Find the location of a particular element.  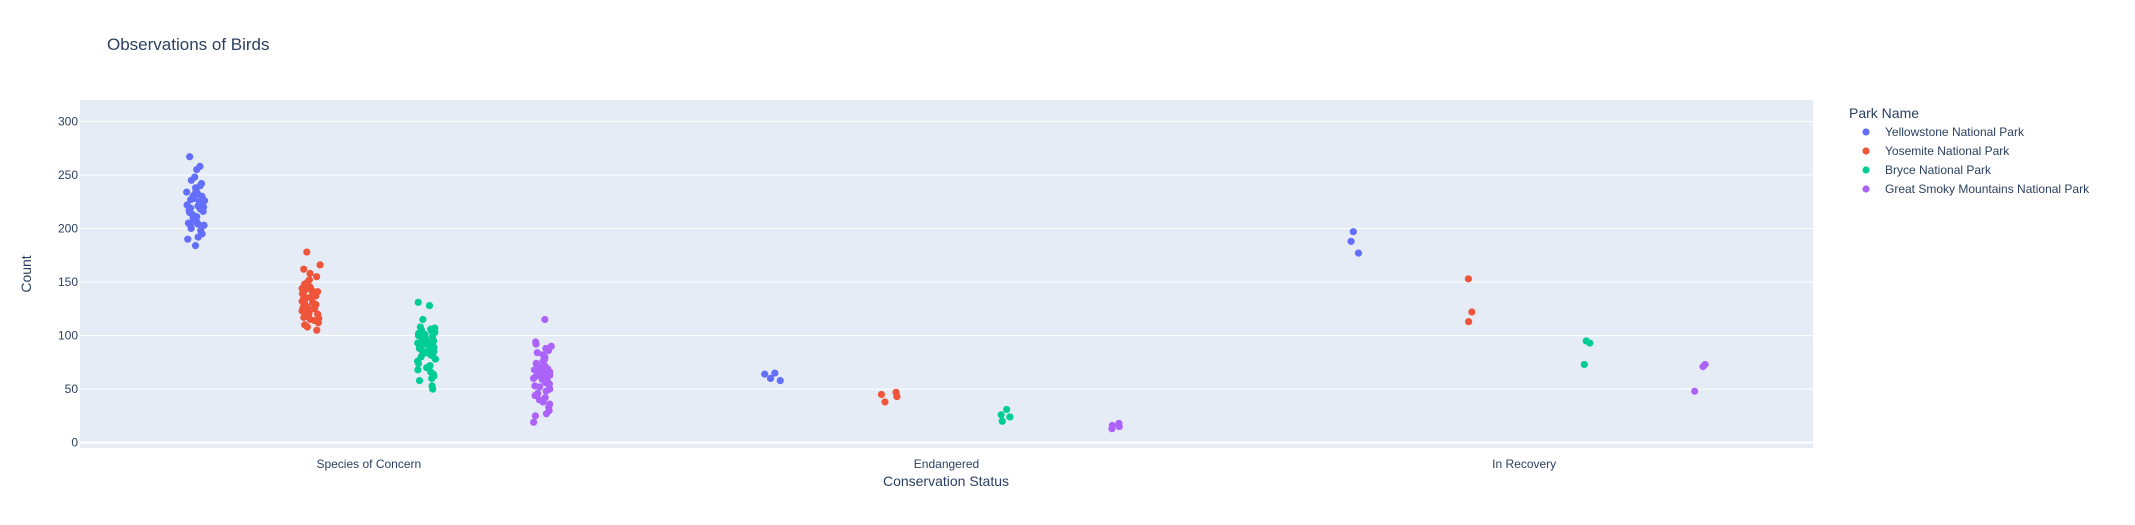

legend-label: Yellowstone National Park is located at coordinates (1955, 132).